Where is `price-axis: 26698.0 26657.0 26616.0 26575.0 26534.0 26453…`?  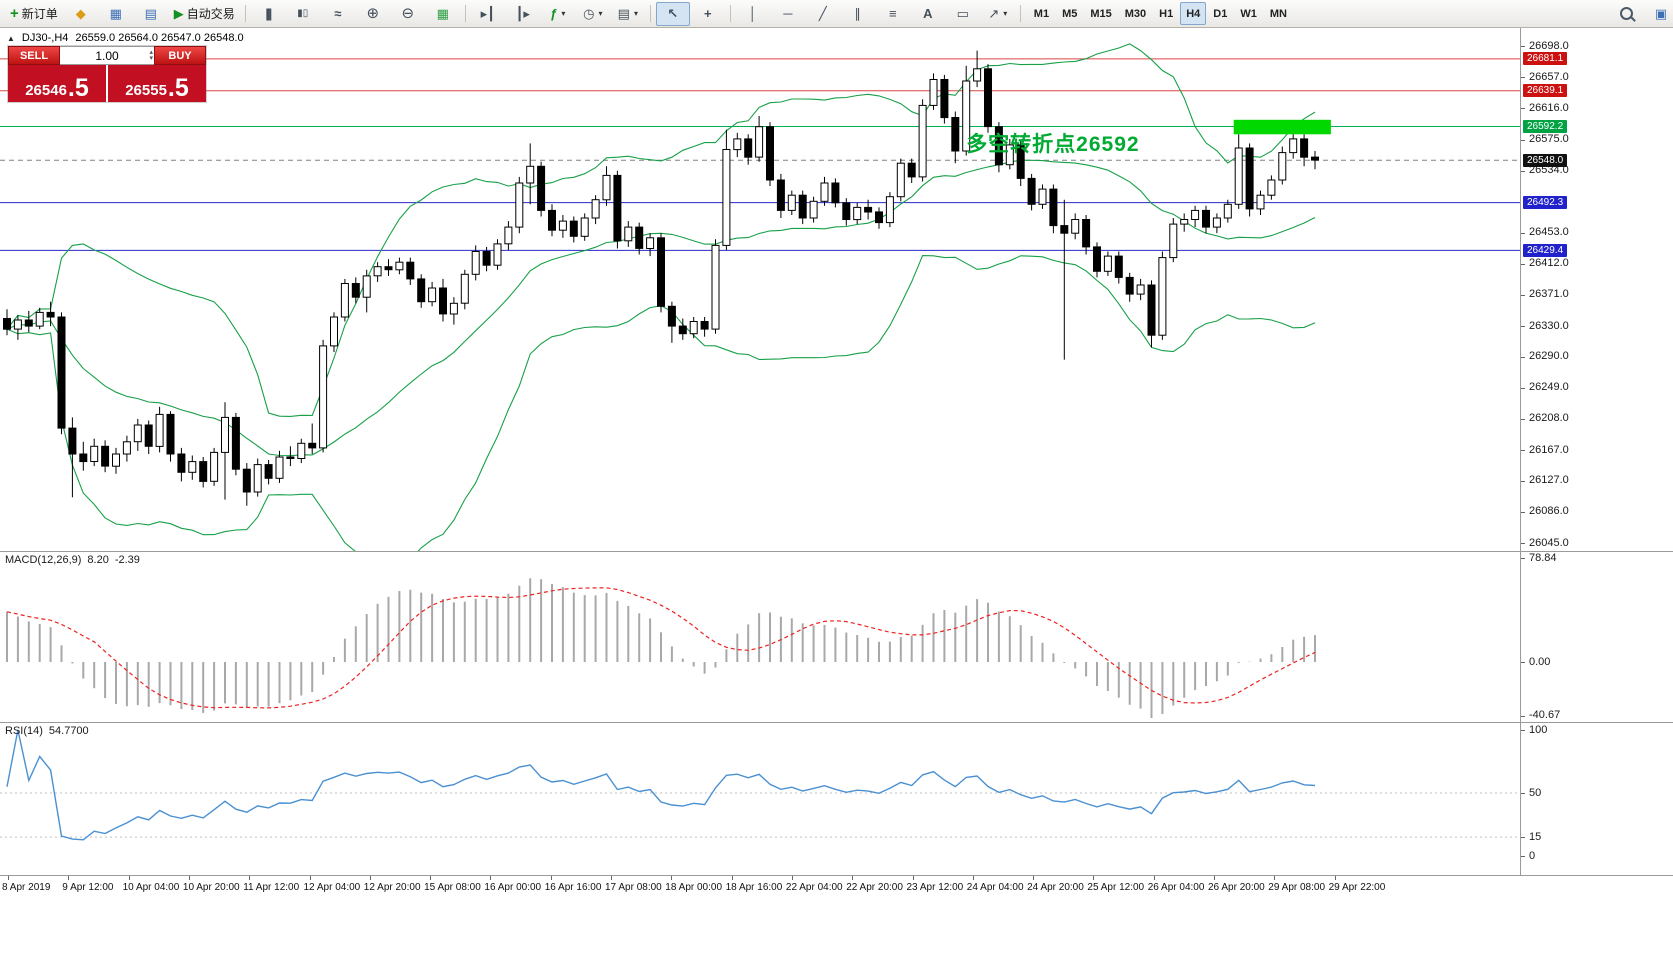 price-axis: 26698.0 26657.0 26616.0 26575.0 26534.0 26453… is located at coordinates (1597, 451).